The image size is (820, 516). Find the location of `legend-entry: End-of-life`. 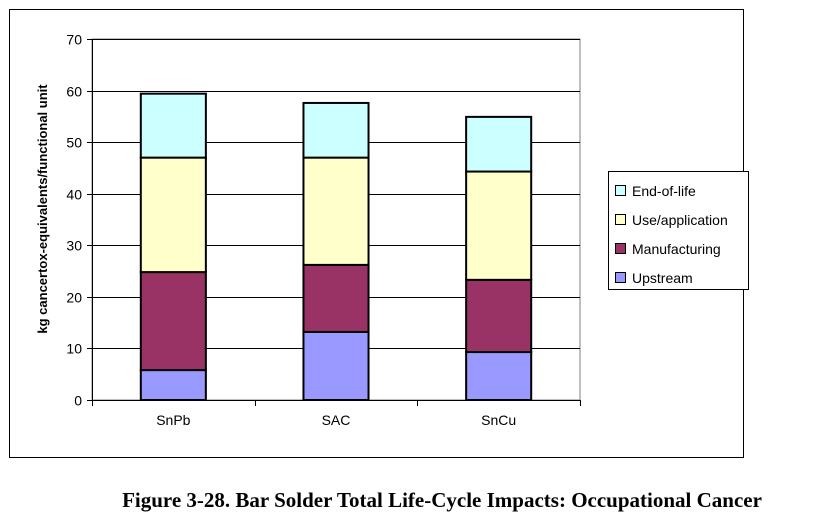

legend-entry: End-of-life is located at coordinates (681, 190).